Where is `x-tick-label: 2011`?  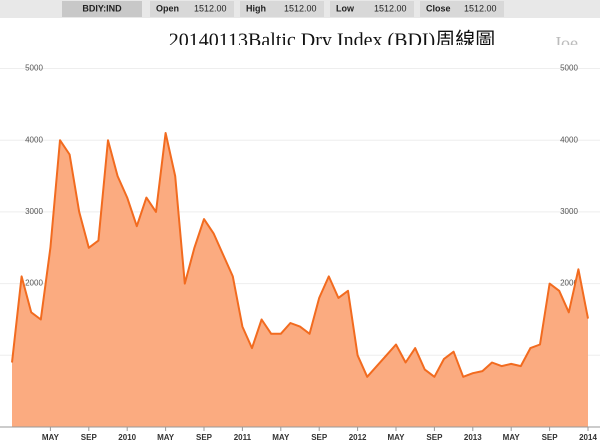 x-tick-label: 2011 is located at coordinates (243, 437).